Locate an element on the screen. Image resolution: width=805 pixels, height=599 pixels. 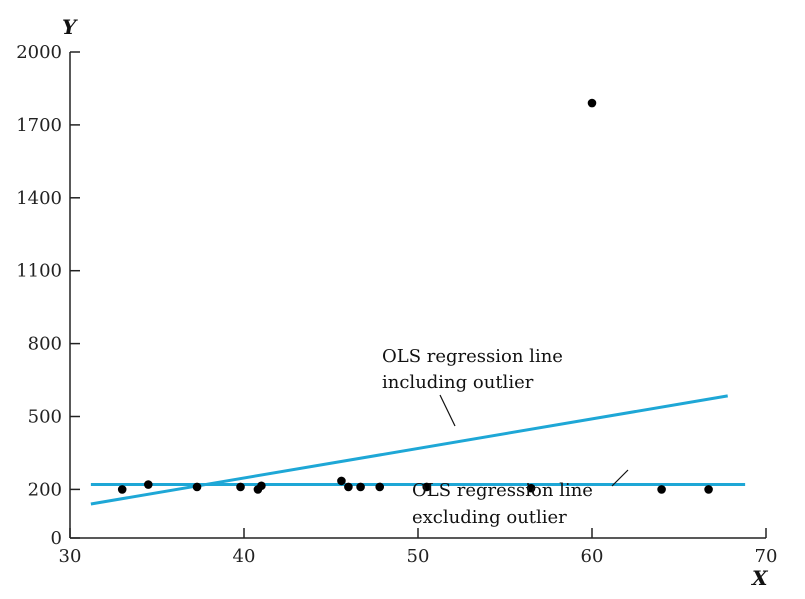
y-tick-label: 2000 is located at coordinates (39, 52).